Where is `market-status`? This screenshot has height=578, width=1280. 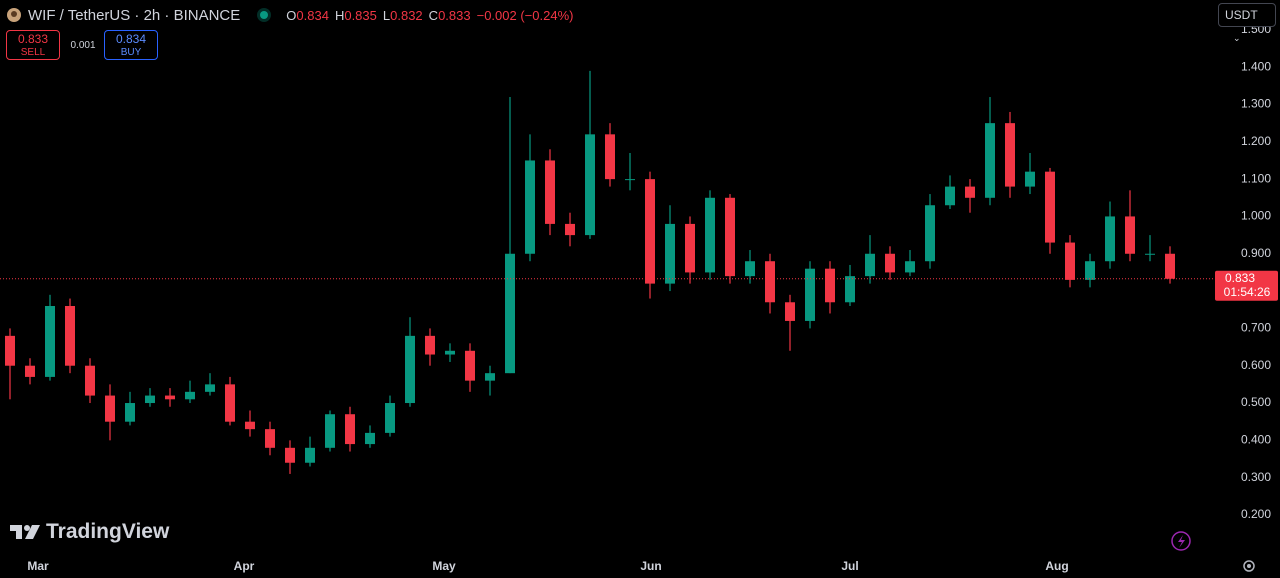 market-status is located at coordinates (264, 15).